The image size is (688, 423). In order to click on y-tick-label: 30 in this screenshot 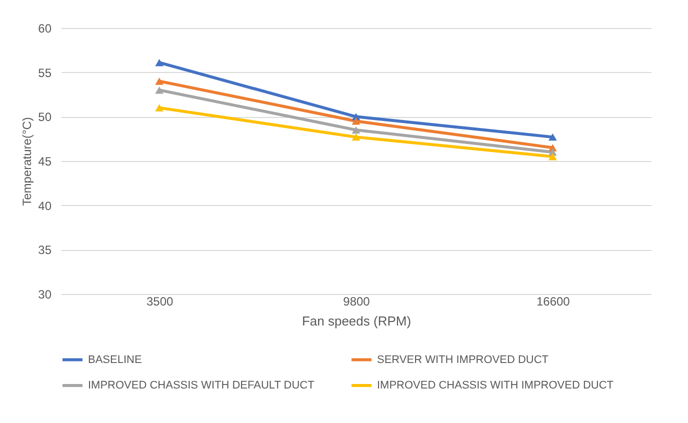, I will do `click(45, 295)`.